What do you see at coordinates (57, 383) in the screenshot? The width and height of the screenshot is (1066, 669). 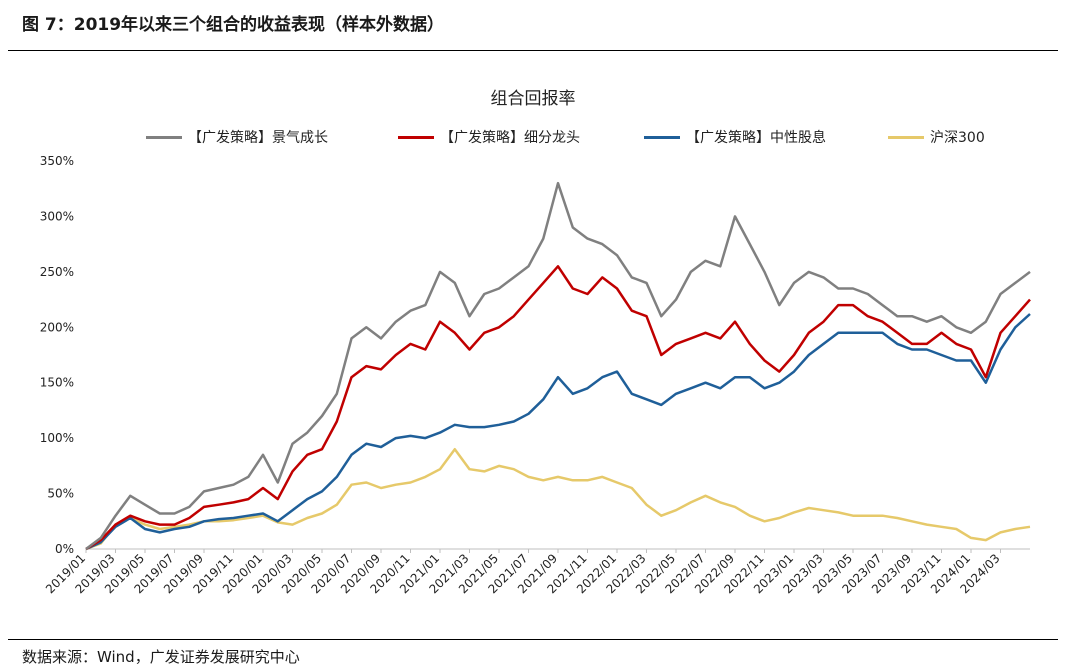 I see `y-tick-label: 150%` at bounding box center [57, 383].